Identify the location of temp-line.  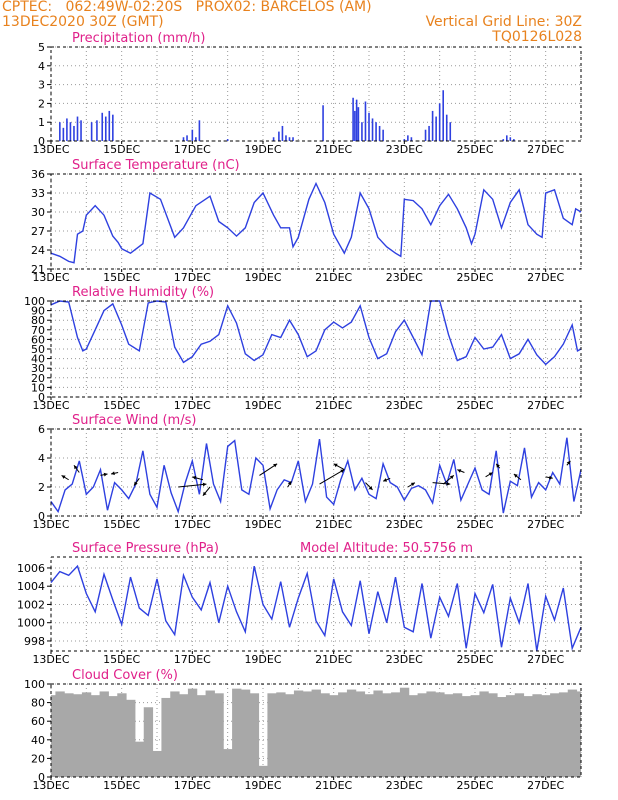
(316, 222).